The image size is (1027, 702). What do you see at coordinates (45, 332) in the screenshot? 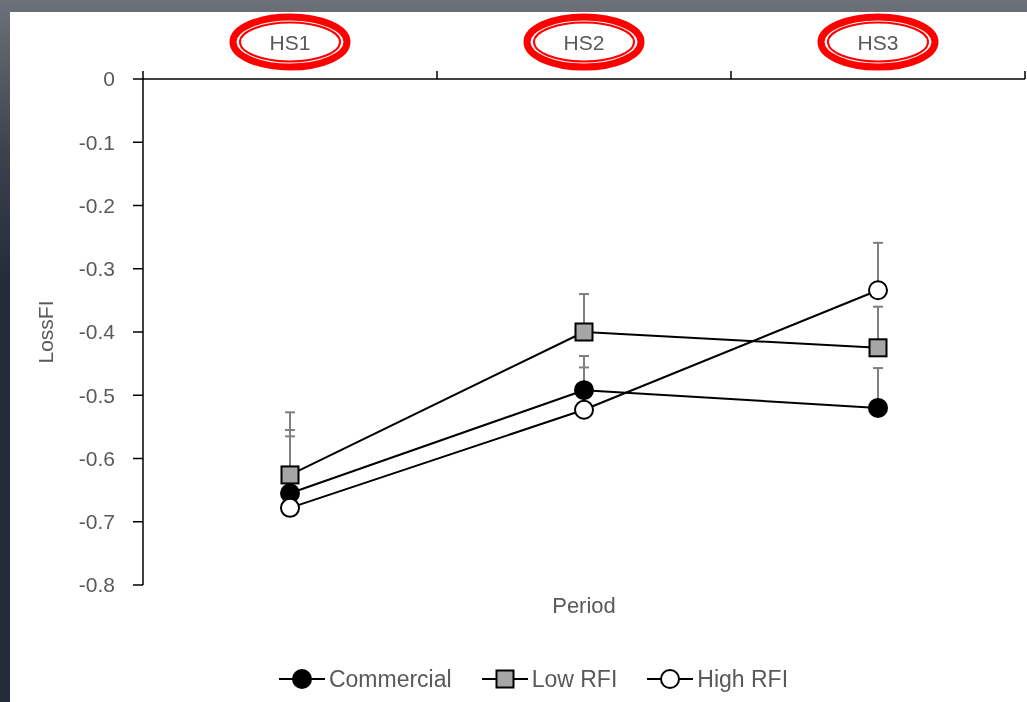
I see `y-axis-title: LossFI` at bounding box center [45, 332].